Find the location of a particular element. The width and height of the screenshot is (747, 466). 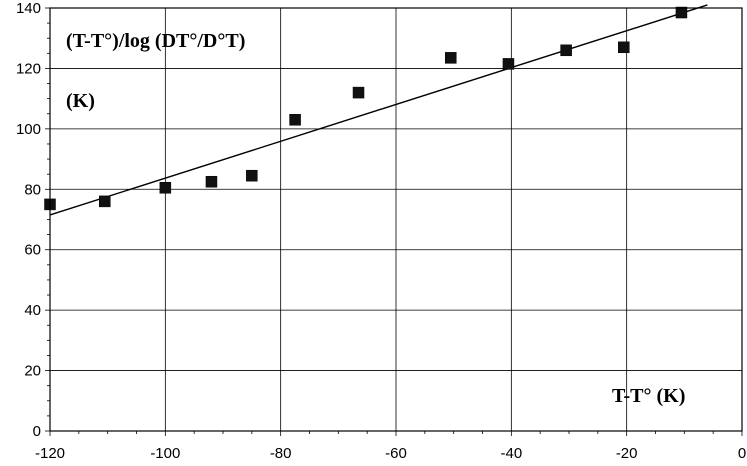

y-tick-label: 100 is located at coordinates (28, 129).